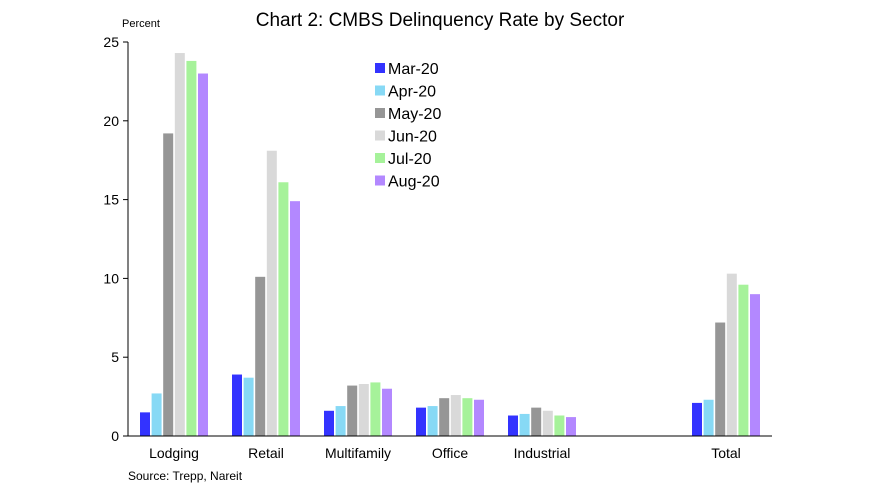  I want to click on y-tick-label: 5, so click(115, 357).